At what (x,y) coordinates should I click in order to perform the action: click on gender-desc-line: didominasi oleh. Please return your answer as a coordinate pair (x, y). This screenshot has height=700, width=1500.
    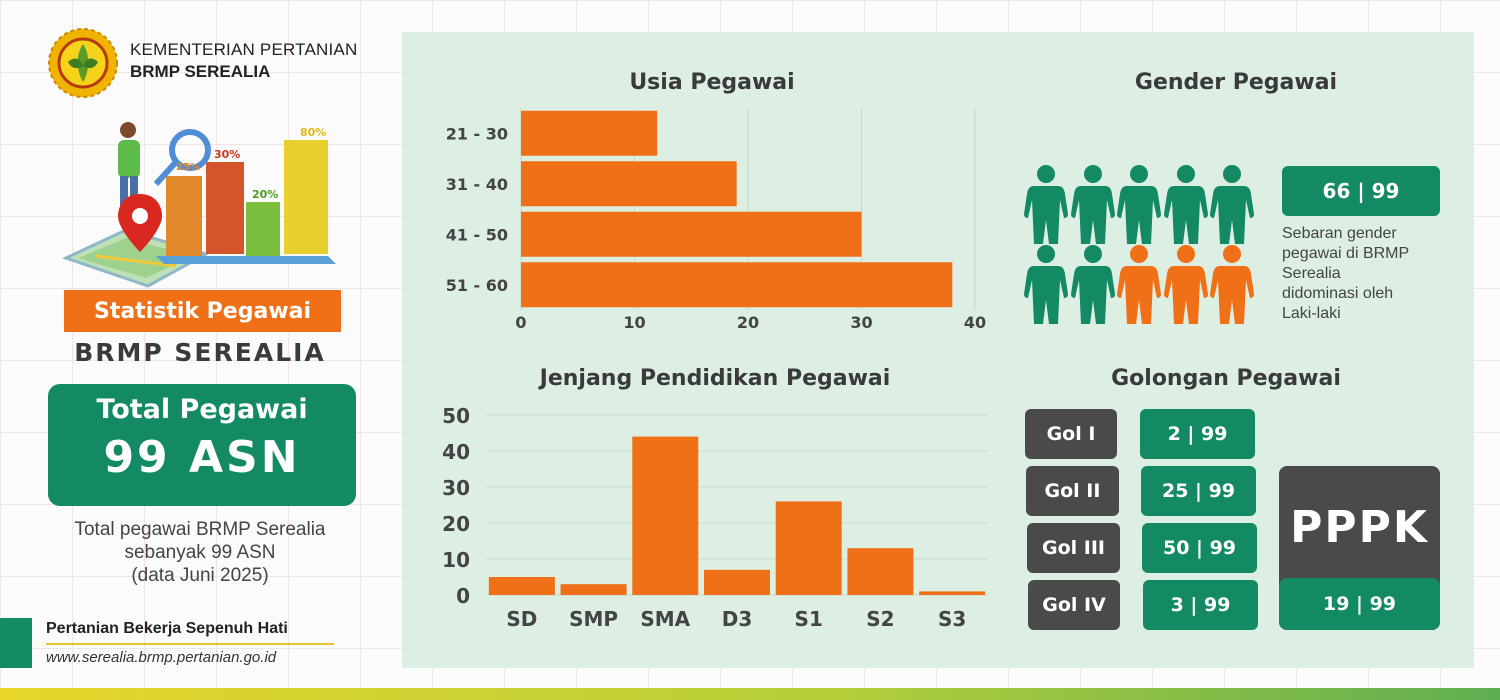
    Looking at the image, I should click on (1338, 293).